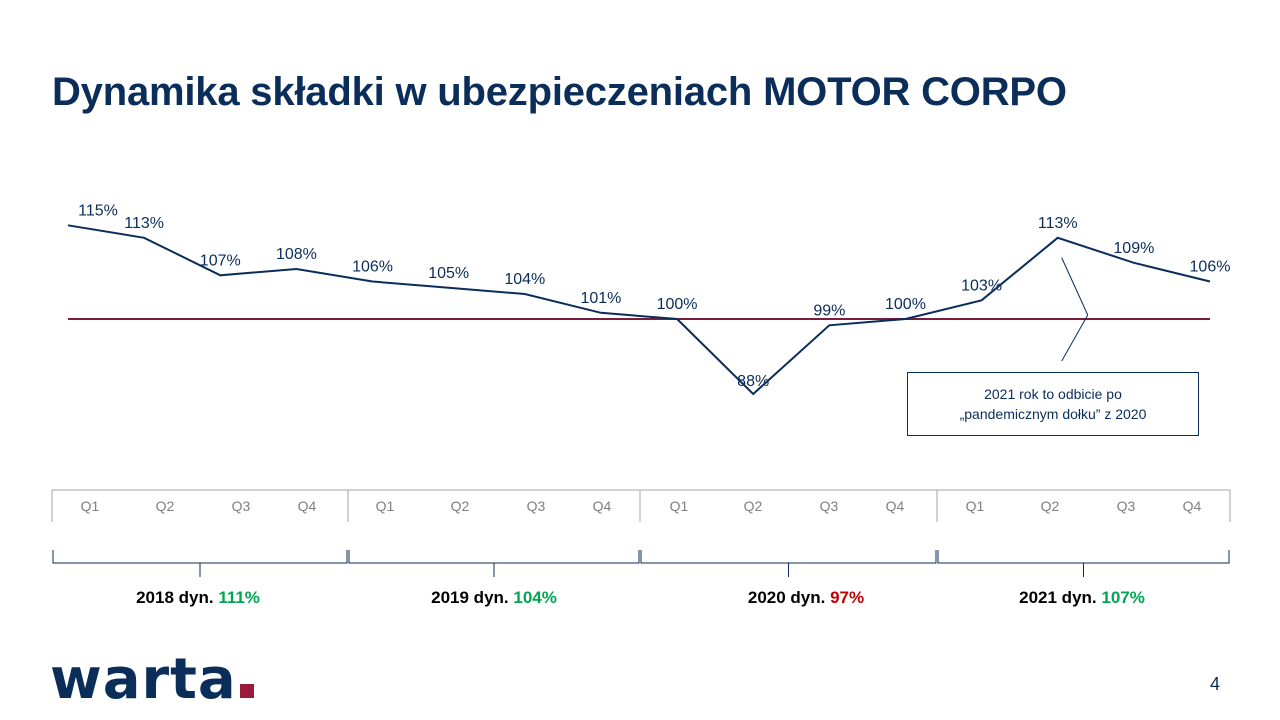 This screenshot has width=1280, height=720. I want to click on data-label: 108%, so click(296, 254).